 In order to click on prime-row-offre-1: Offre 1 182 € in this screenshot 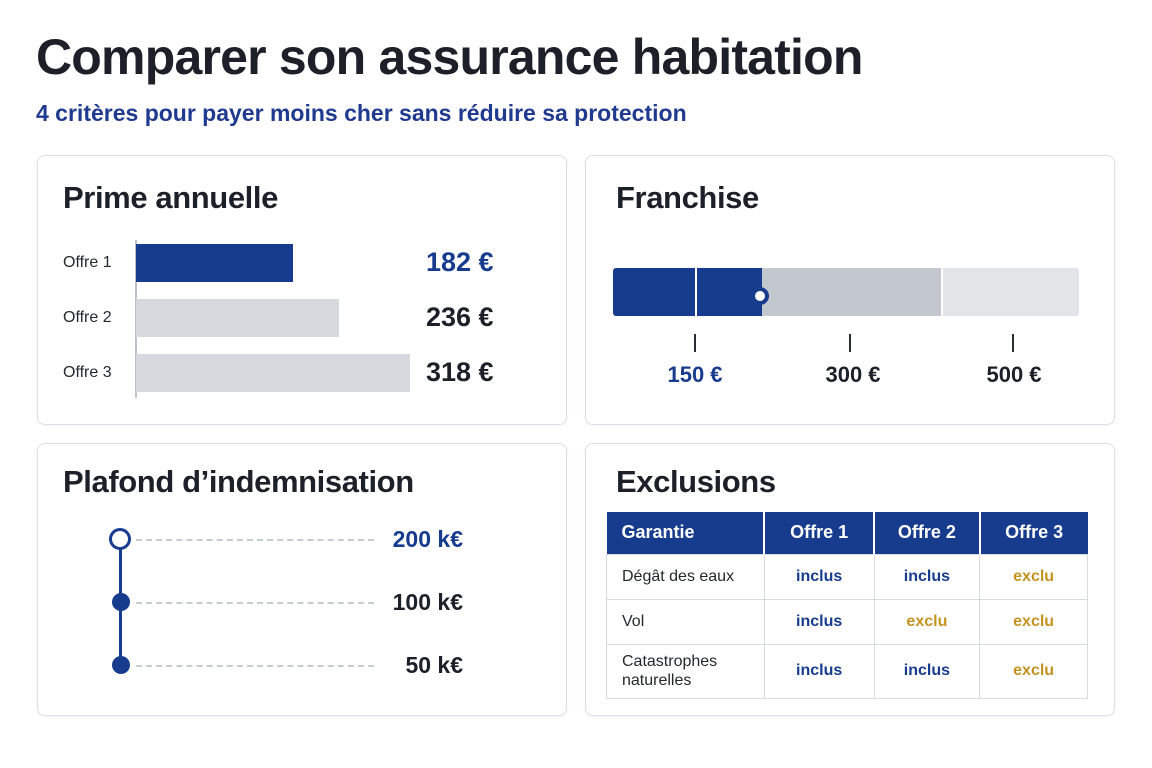, I will do `click(302, 263)`.